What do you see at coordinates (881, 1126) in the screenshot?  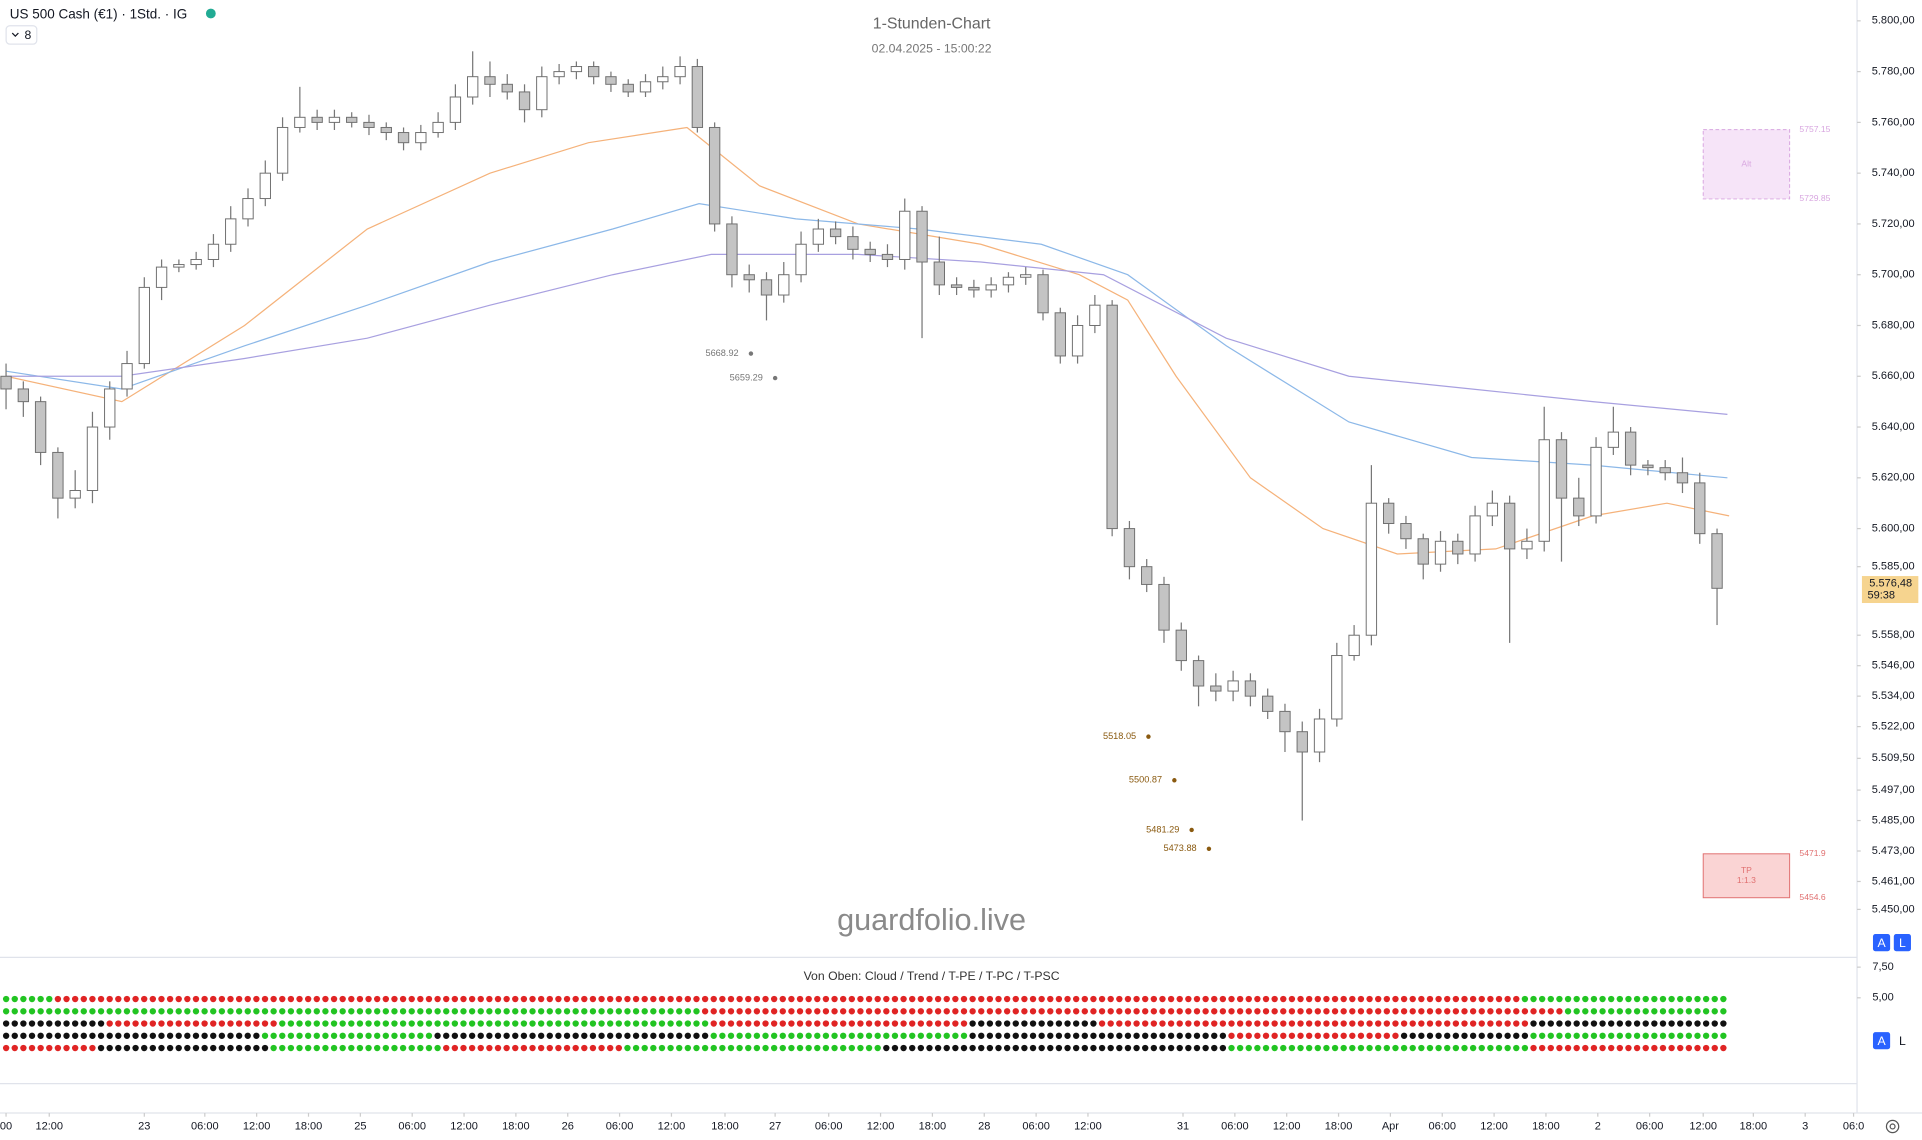 I see `x-tick-label: 12:00` at bounding box center [881, 1126].